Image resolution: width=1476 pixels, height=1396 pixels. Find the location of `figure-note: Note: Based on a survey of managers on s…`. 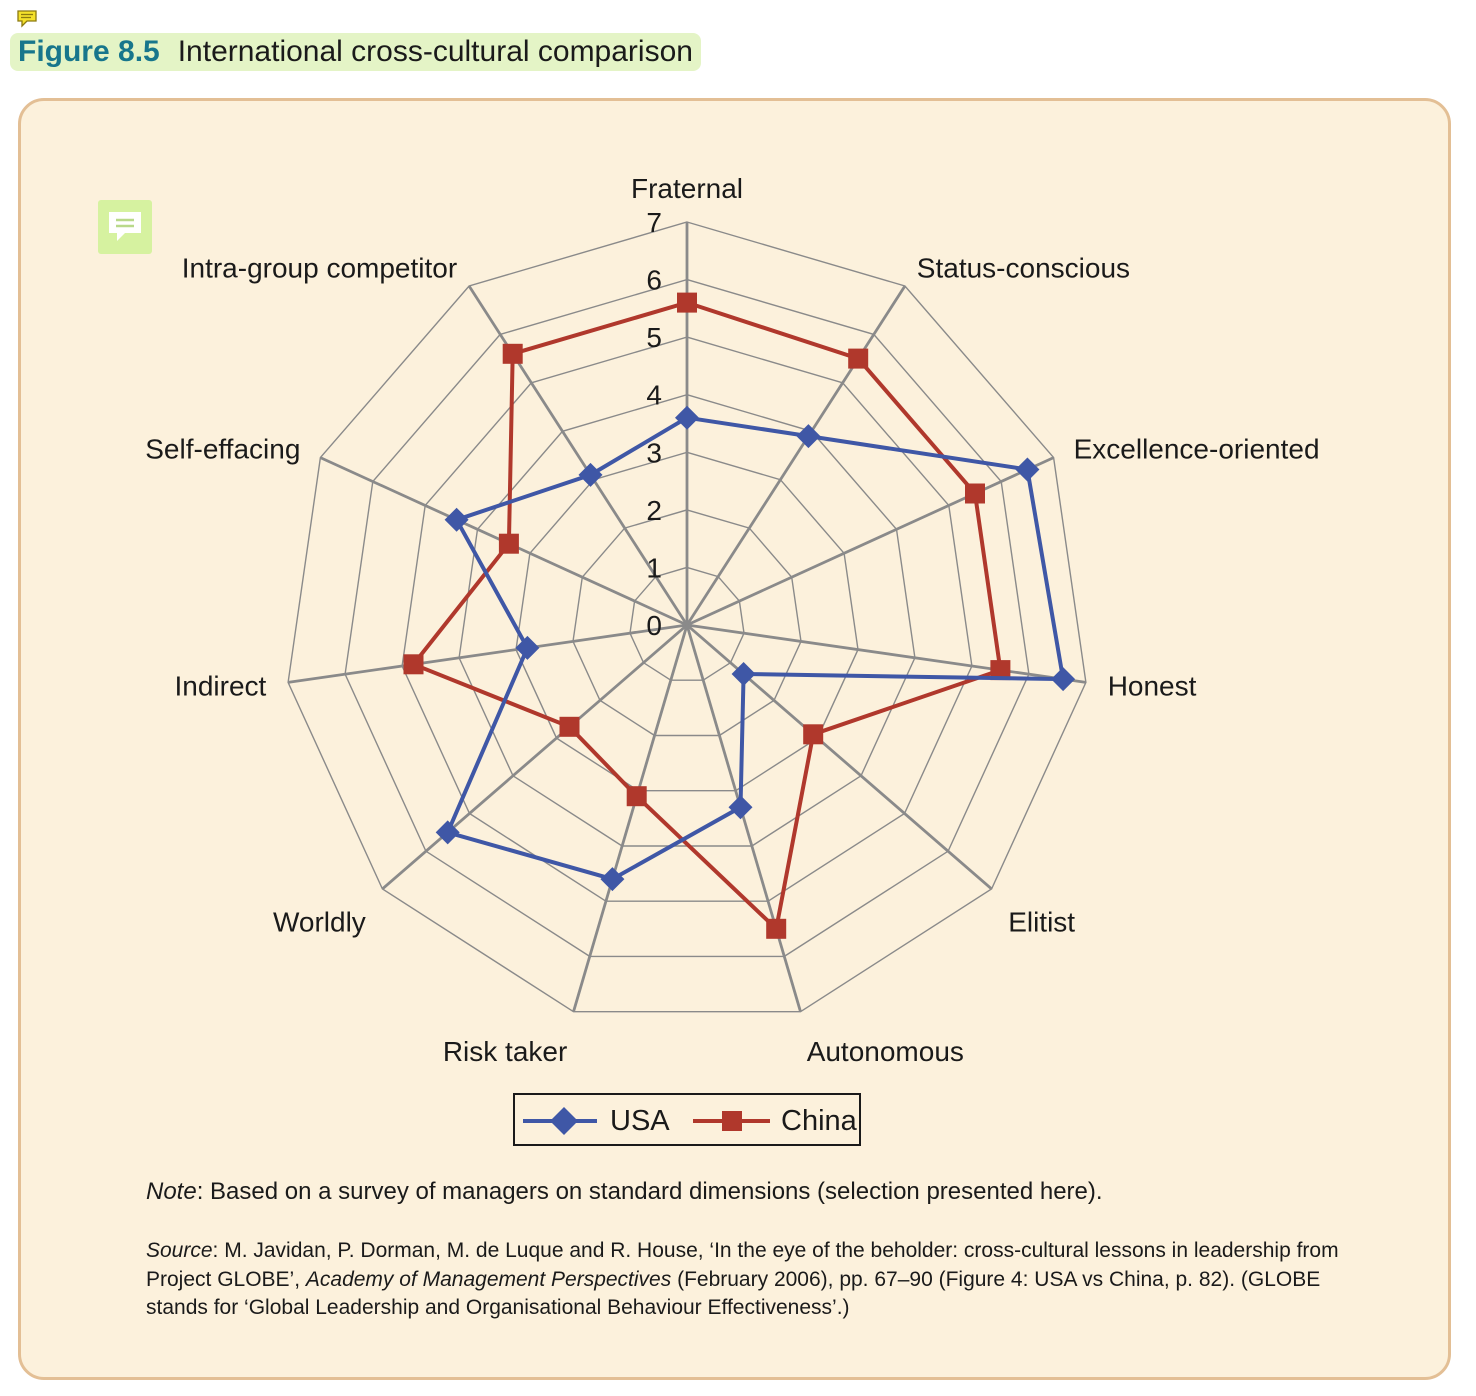

figure-note: Note: Based on a survey of managers on s… is located at coordinates (624, 1192).